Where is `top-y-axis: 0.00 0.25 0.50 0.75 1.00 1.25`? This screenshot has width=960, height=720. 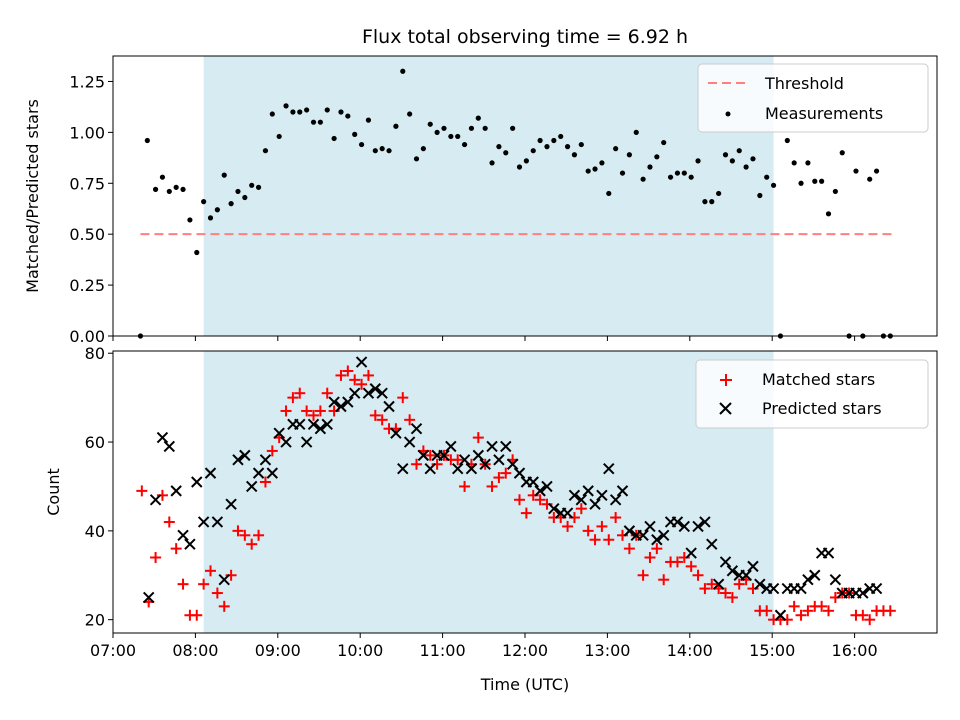
top-y-axis: 0.00 0.25 0.50 0.75 1.00 1.25 is located at coordinates (91, 209).